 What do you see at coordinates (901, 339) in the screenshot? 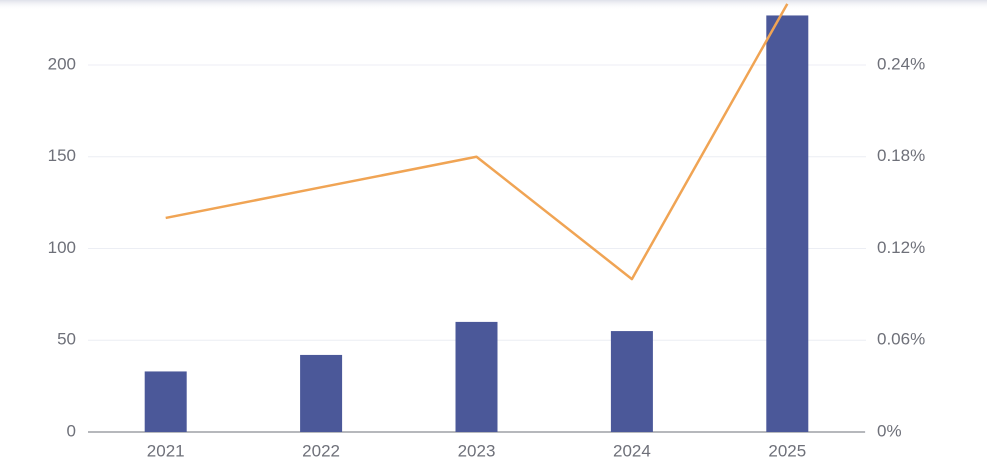
I see `y2-tick-label: 0.06%` at bounding box center [901, 339].